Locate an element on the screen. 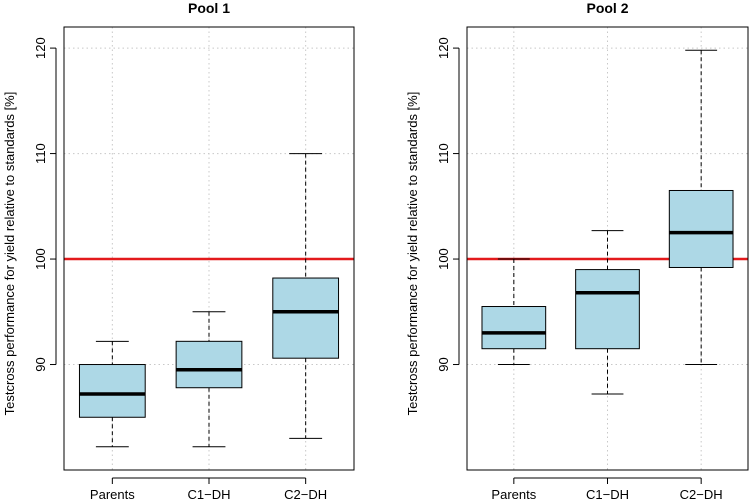  chart-title: Pool 1 is located at coordinates (209, 8).